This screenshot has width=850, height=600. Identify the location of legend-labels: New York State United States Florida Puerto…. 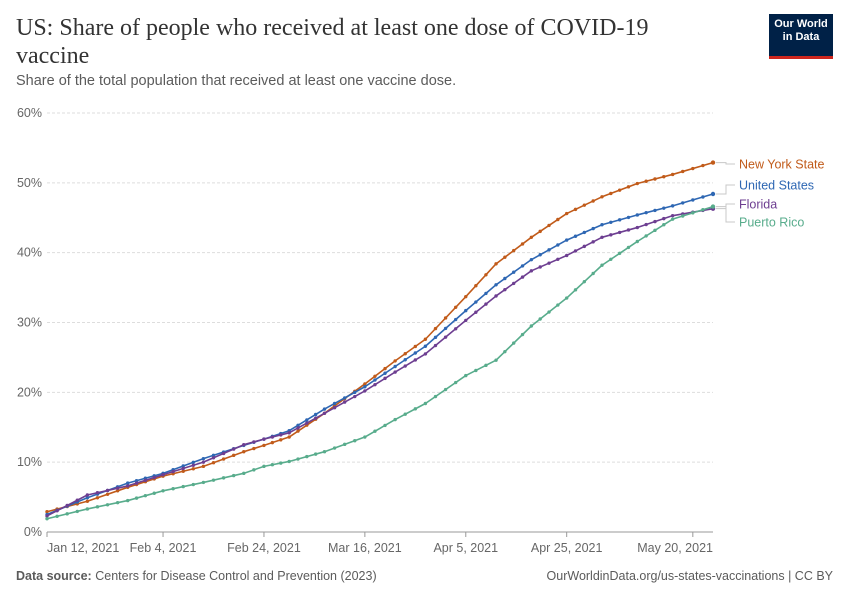
(770, 194).